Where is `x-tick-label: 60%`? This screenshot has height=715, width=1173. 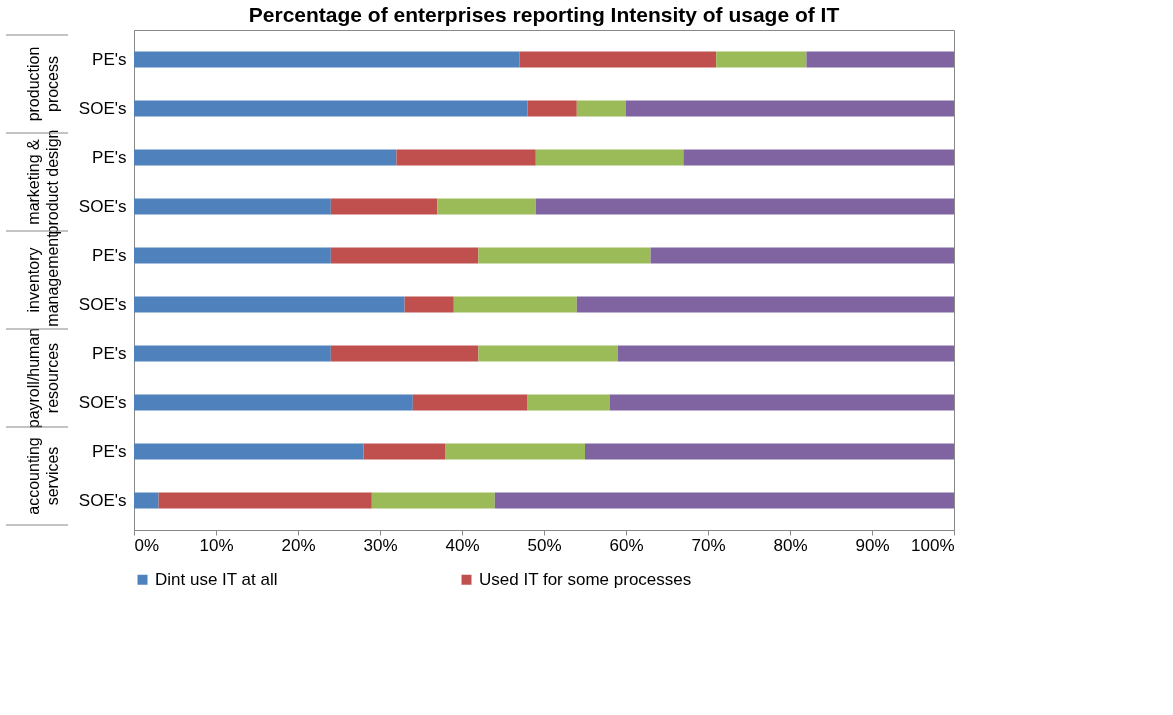 x-tick-label: 60% is located at coordinates (626, 545).